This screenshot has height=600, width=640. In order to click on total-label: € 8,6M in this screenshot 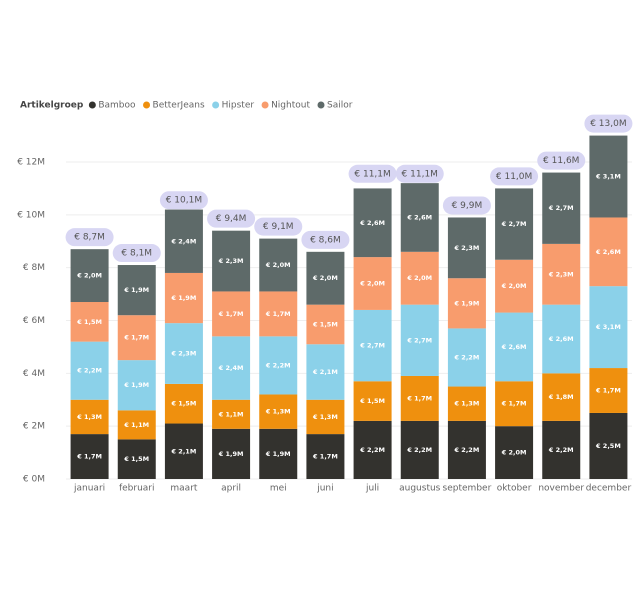, I will do `click(325, 240)`.